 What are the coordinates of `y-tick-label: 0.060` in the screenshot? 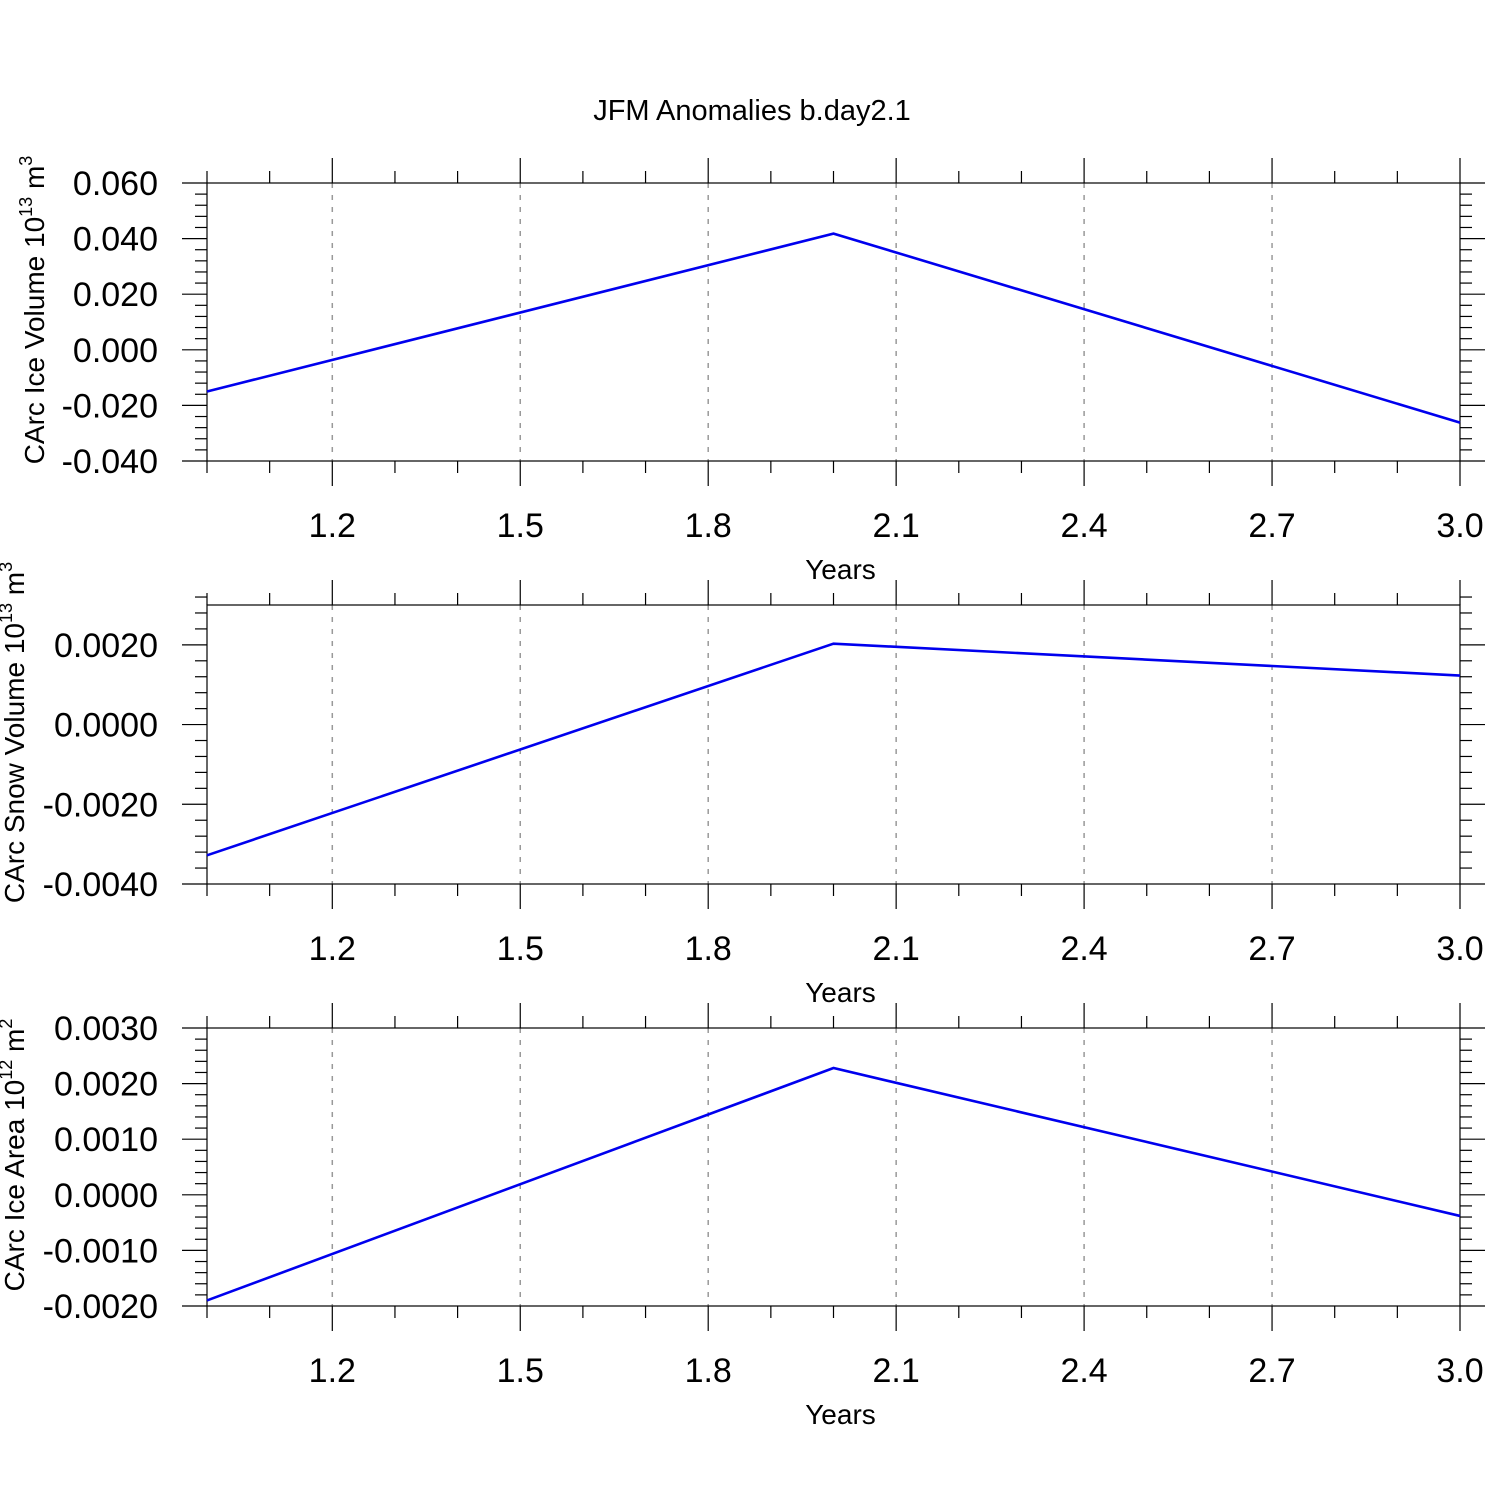 It's located at (115, 184).